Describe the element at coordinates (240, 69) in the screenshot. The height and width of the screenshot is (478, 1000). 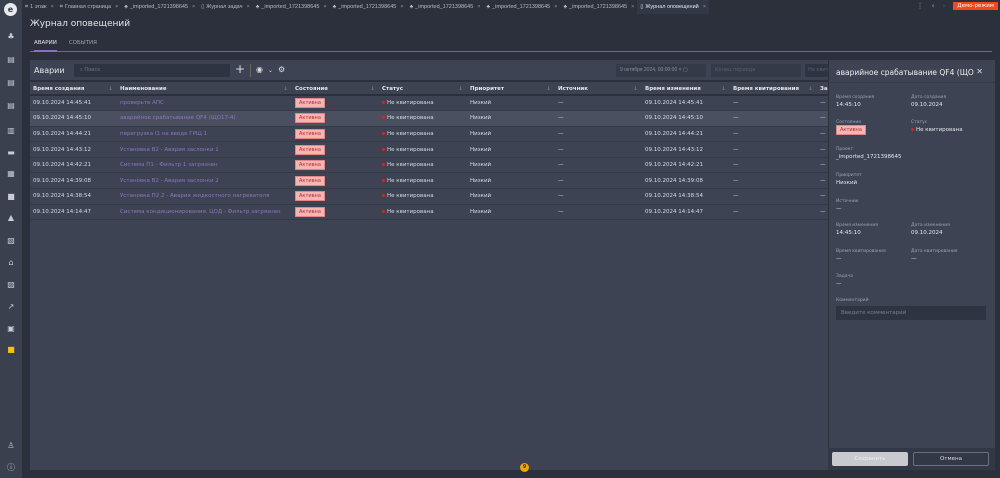
I see `add-icon: +` at that location.